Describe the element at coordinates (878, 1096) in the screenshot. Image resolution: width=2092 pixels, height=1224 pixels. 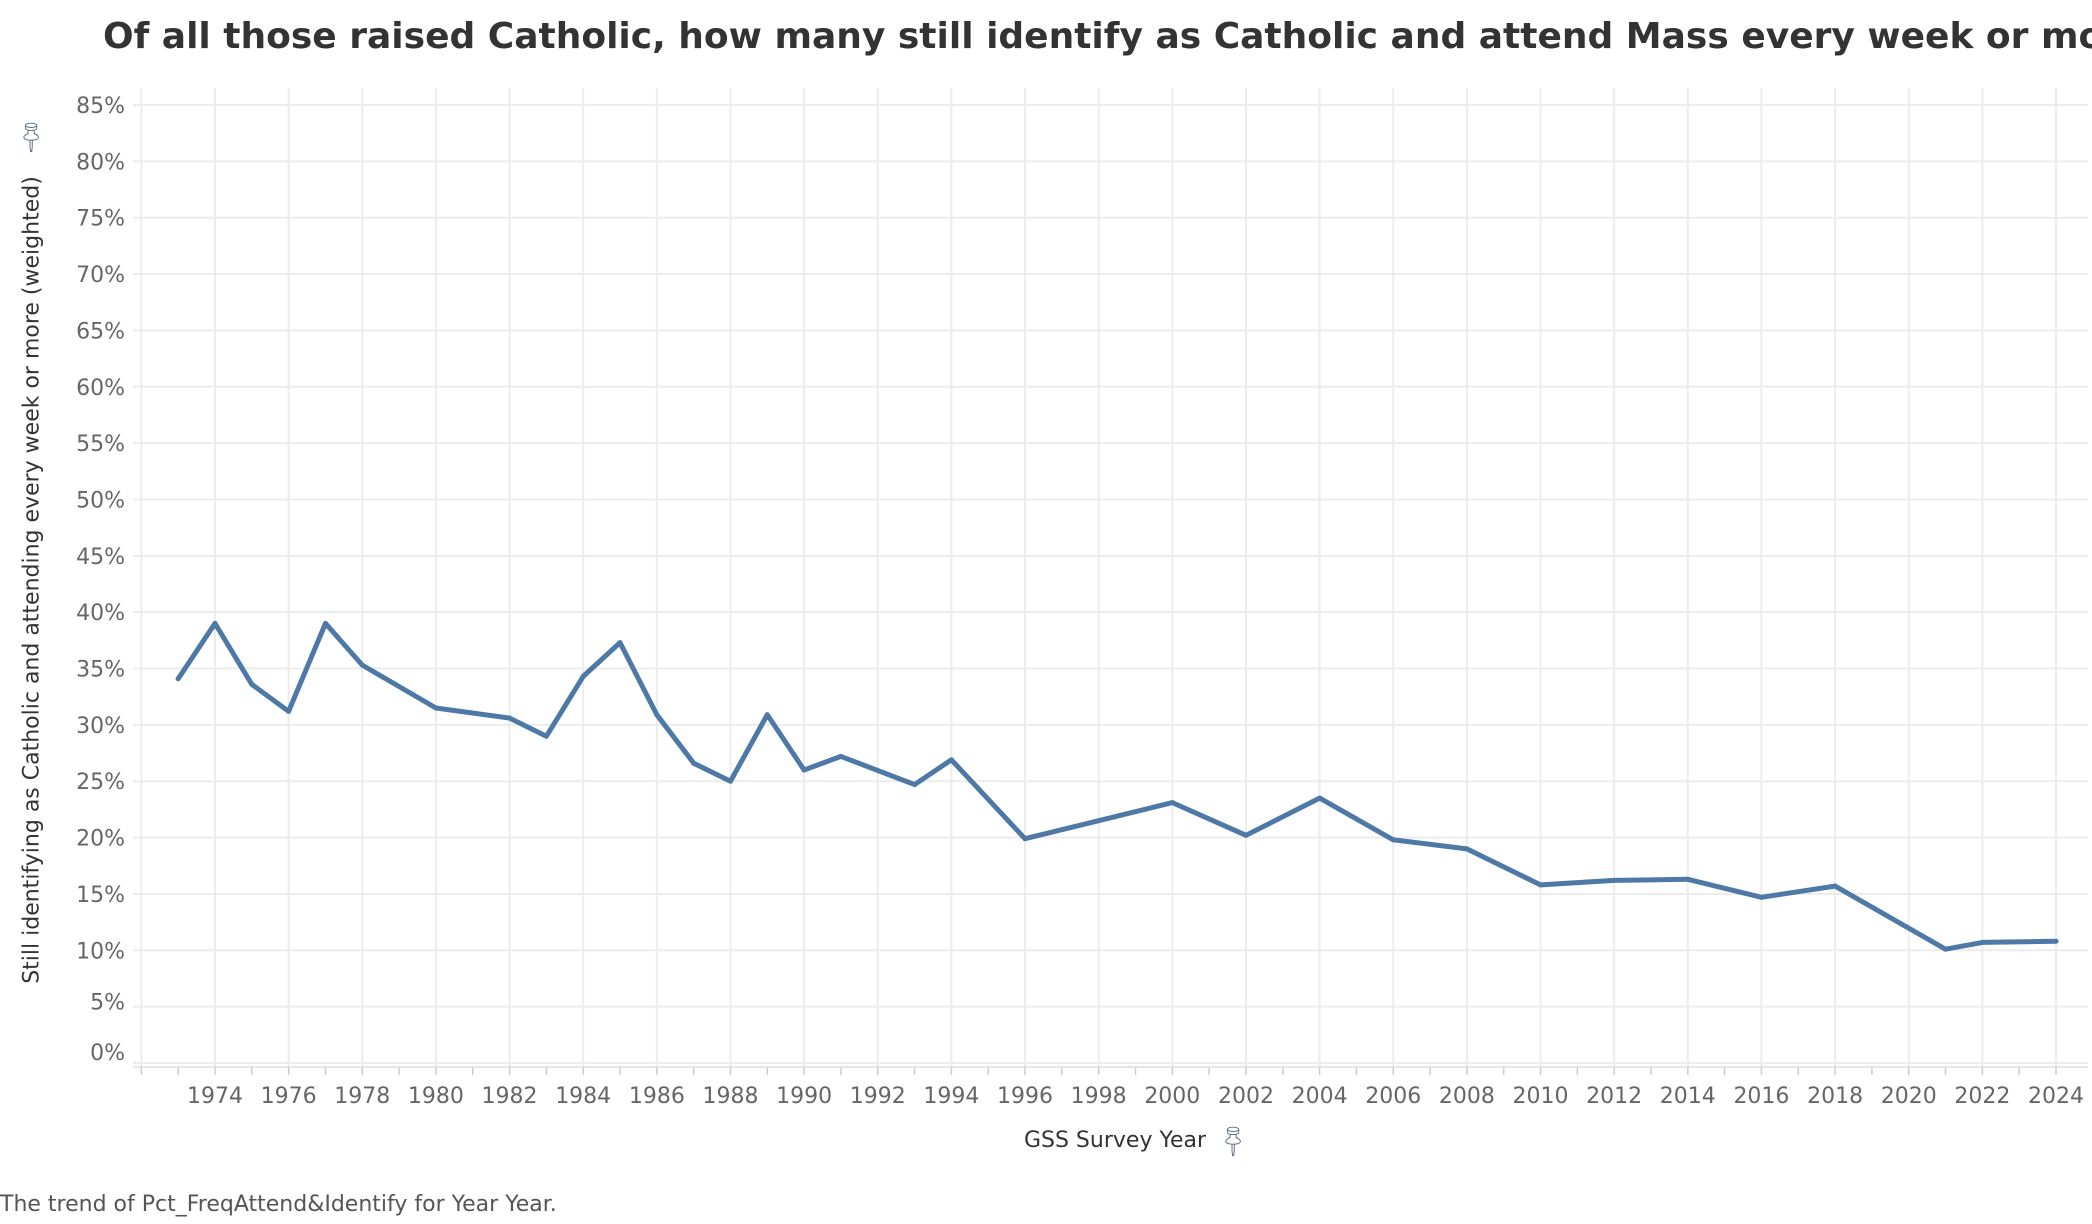
I see `x-tick-label: 1992` at that location.